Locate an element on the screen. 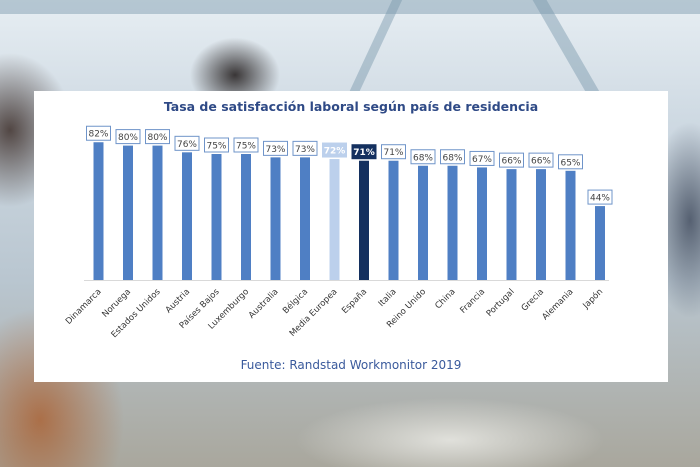  category-tick-label: Dinamarca is located at coordinates (84, 307).